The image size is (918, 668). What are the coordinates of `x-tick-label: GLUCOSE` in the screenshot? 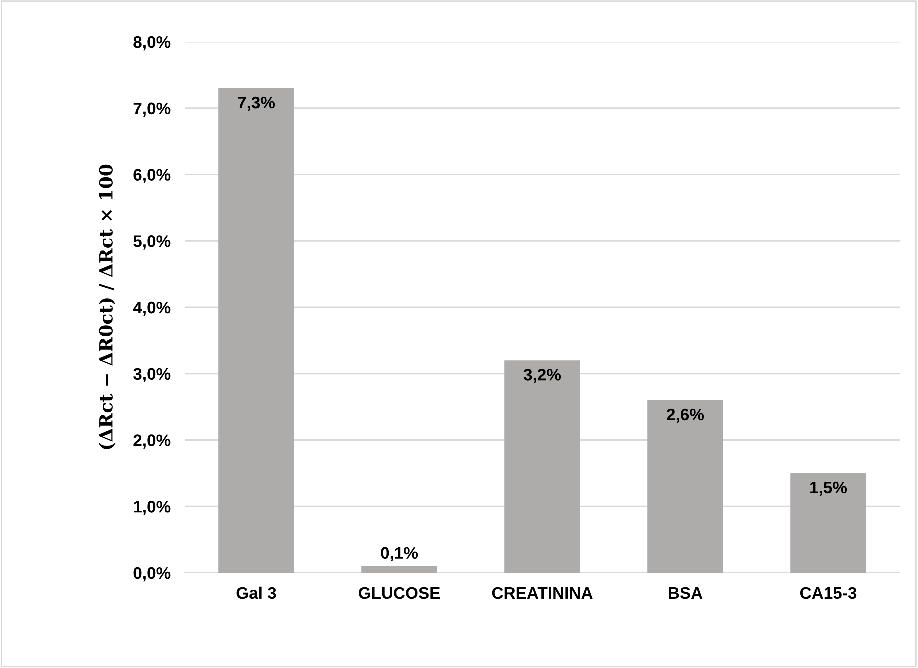 It's located at (399, 593).